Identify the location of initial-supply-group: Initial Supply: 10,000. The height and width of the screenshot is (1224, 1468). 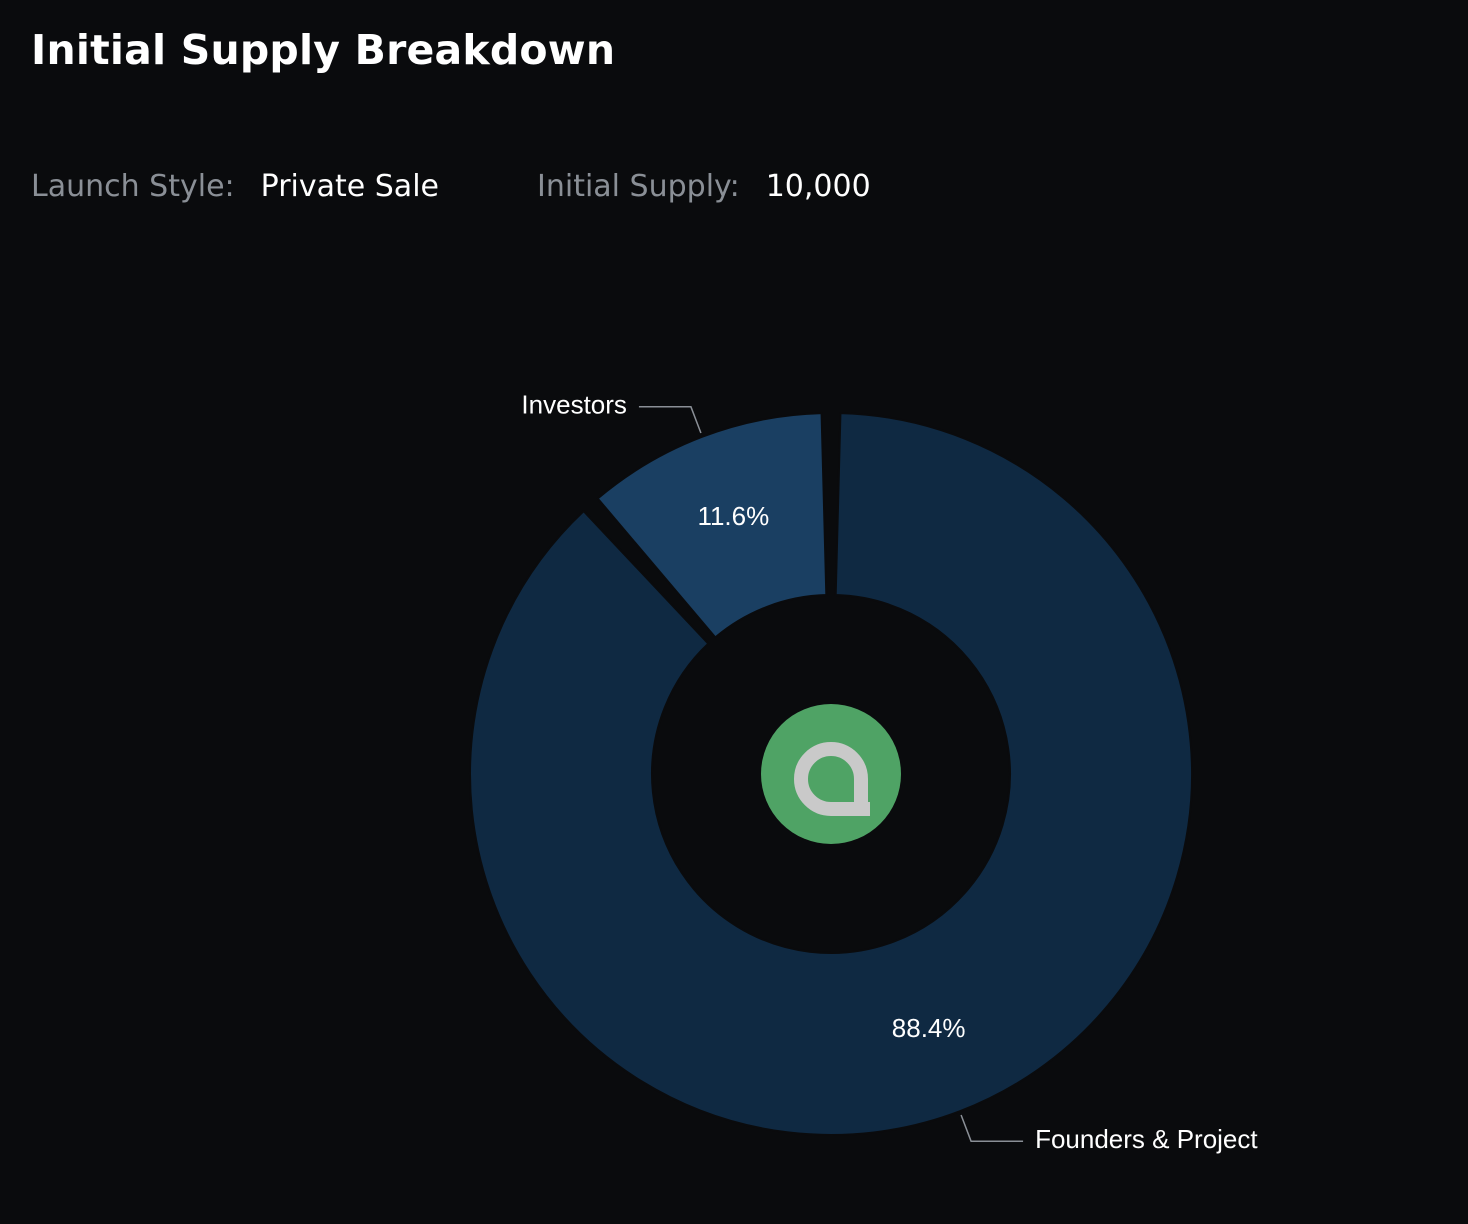
(704, 186).